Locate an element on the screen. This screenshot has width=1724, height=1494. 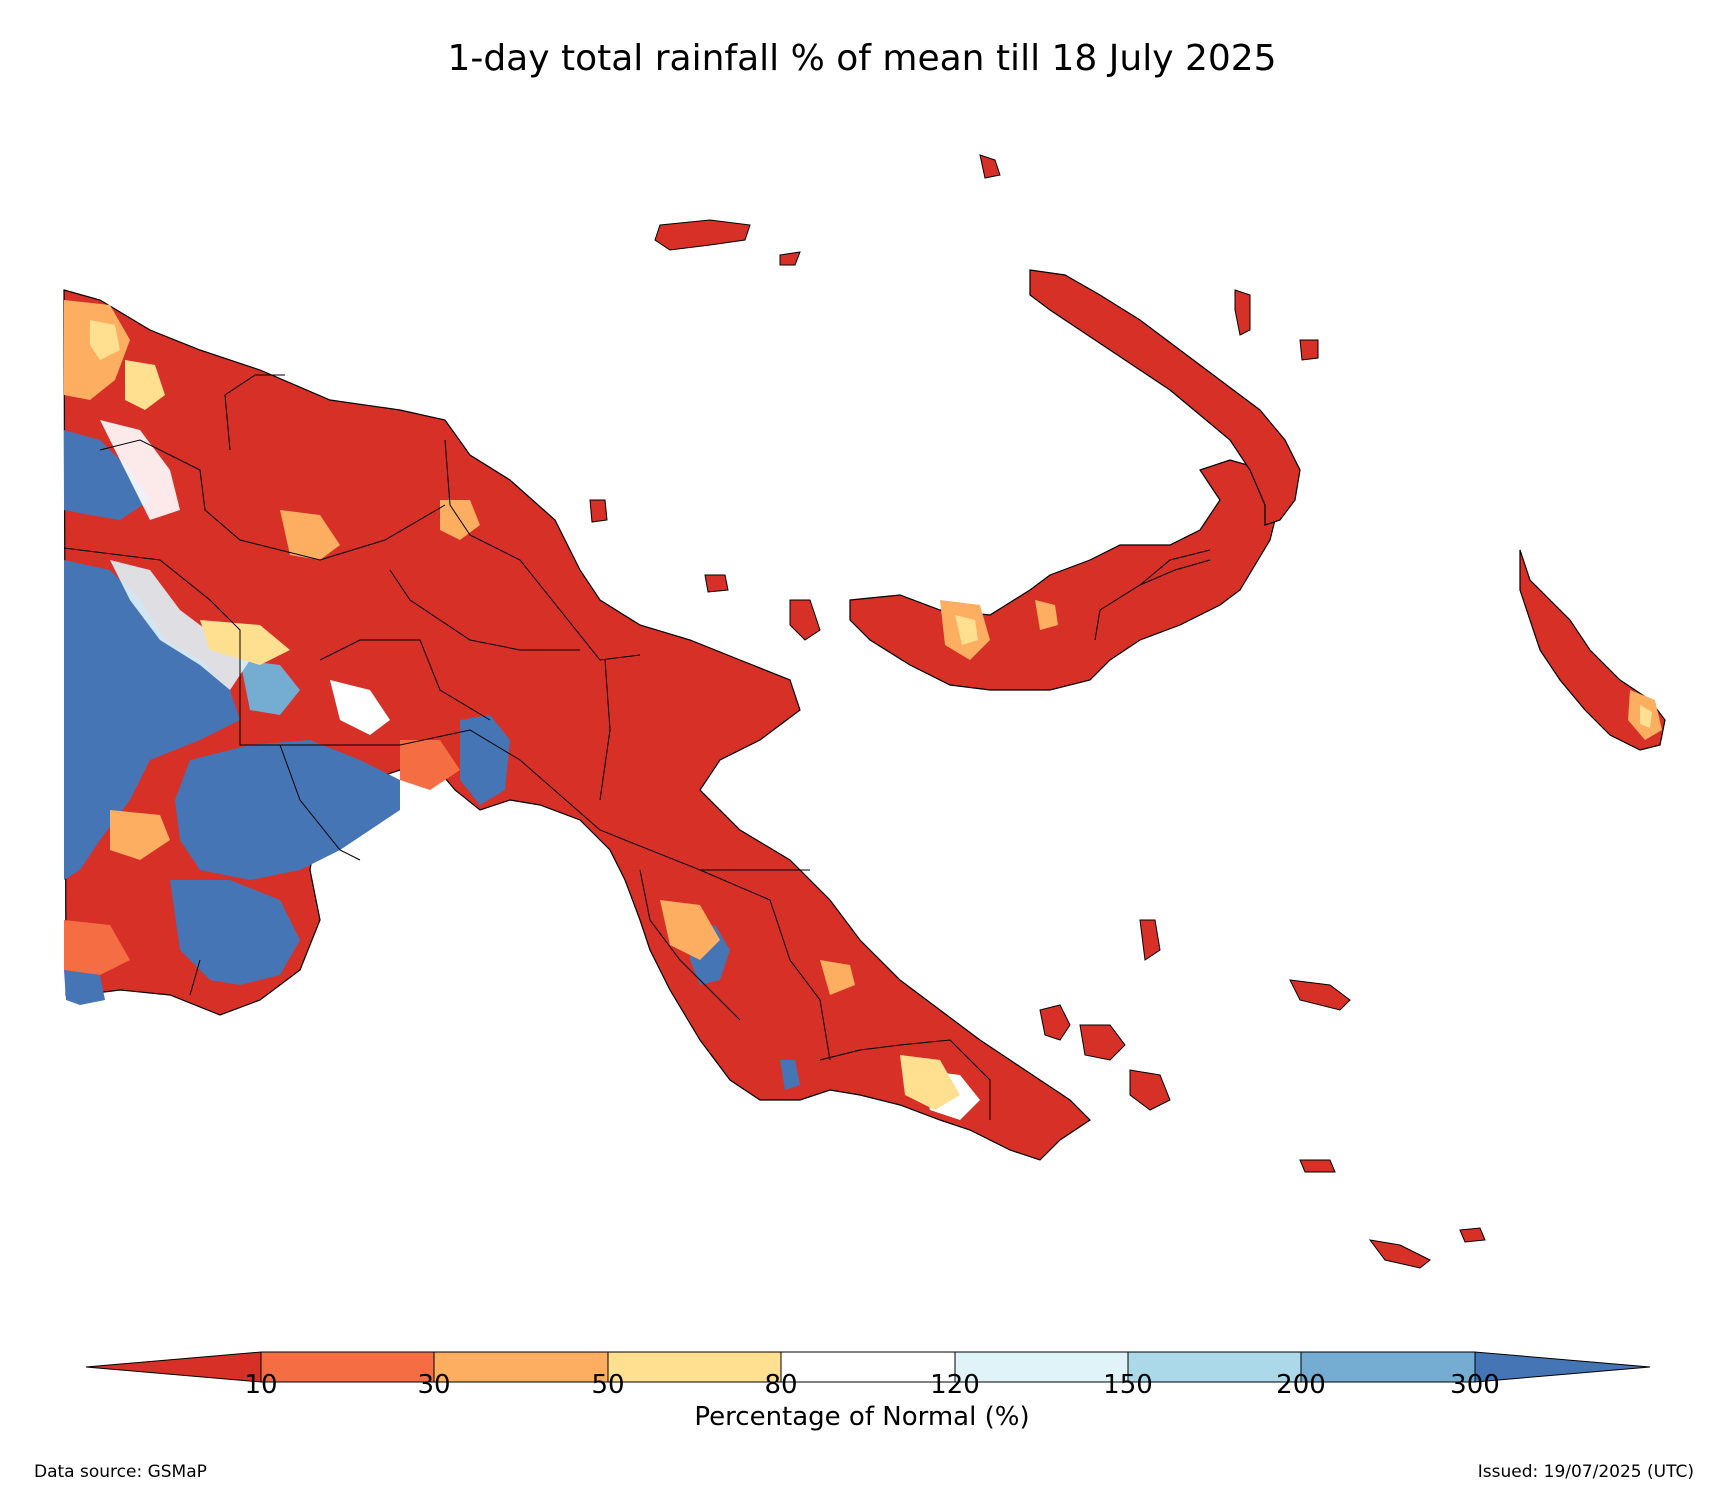
colorbar-tick-150: 150 is located at coordinates (1128, 1385).